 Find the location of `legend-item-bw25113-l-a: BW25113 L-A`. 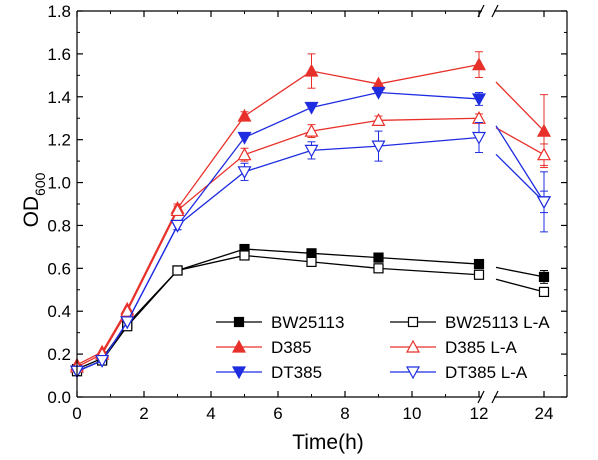

legend-item-bw25113-l-a: BW25113 L-A is located at coordinates (470, 322).